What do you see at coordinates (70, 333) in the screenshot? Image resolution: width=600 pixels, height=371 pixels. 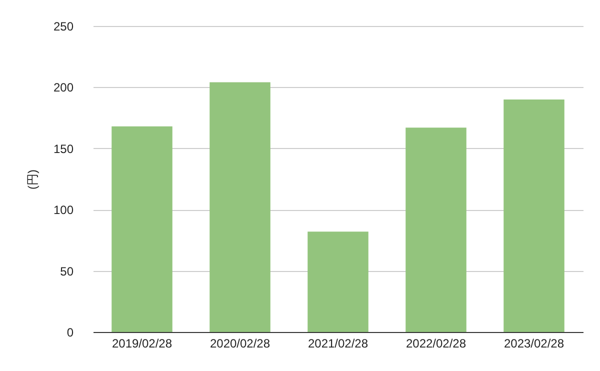 I see `y-tick-label: 0` at bounding box center [70, 333].